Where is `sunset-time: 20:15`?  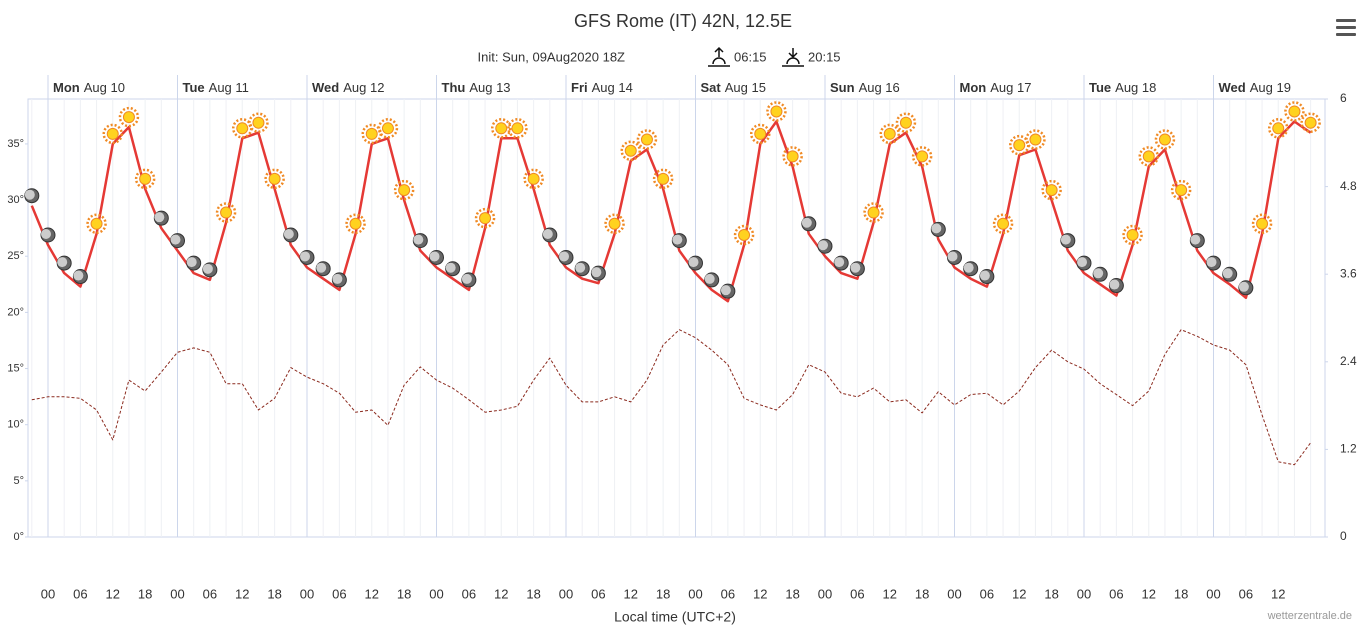 sunset-time: 20:15 is located at coordinates (824, 56).